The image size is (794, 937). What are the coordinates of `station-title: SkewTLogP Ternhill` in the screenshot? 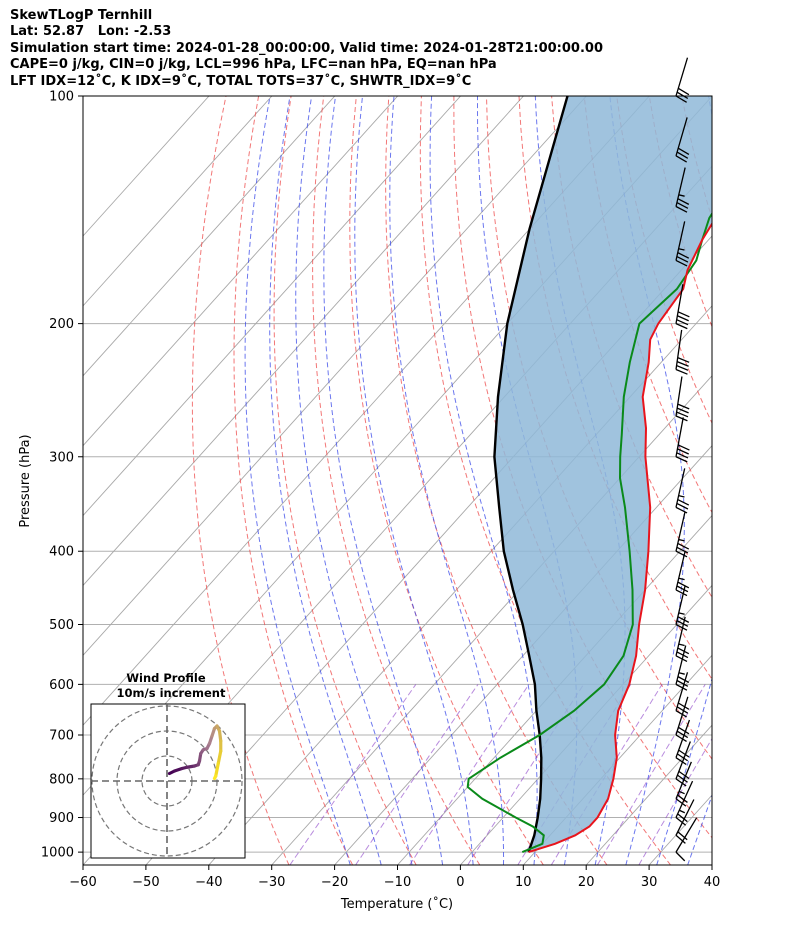 It's located at (81, 15).